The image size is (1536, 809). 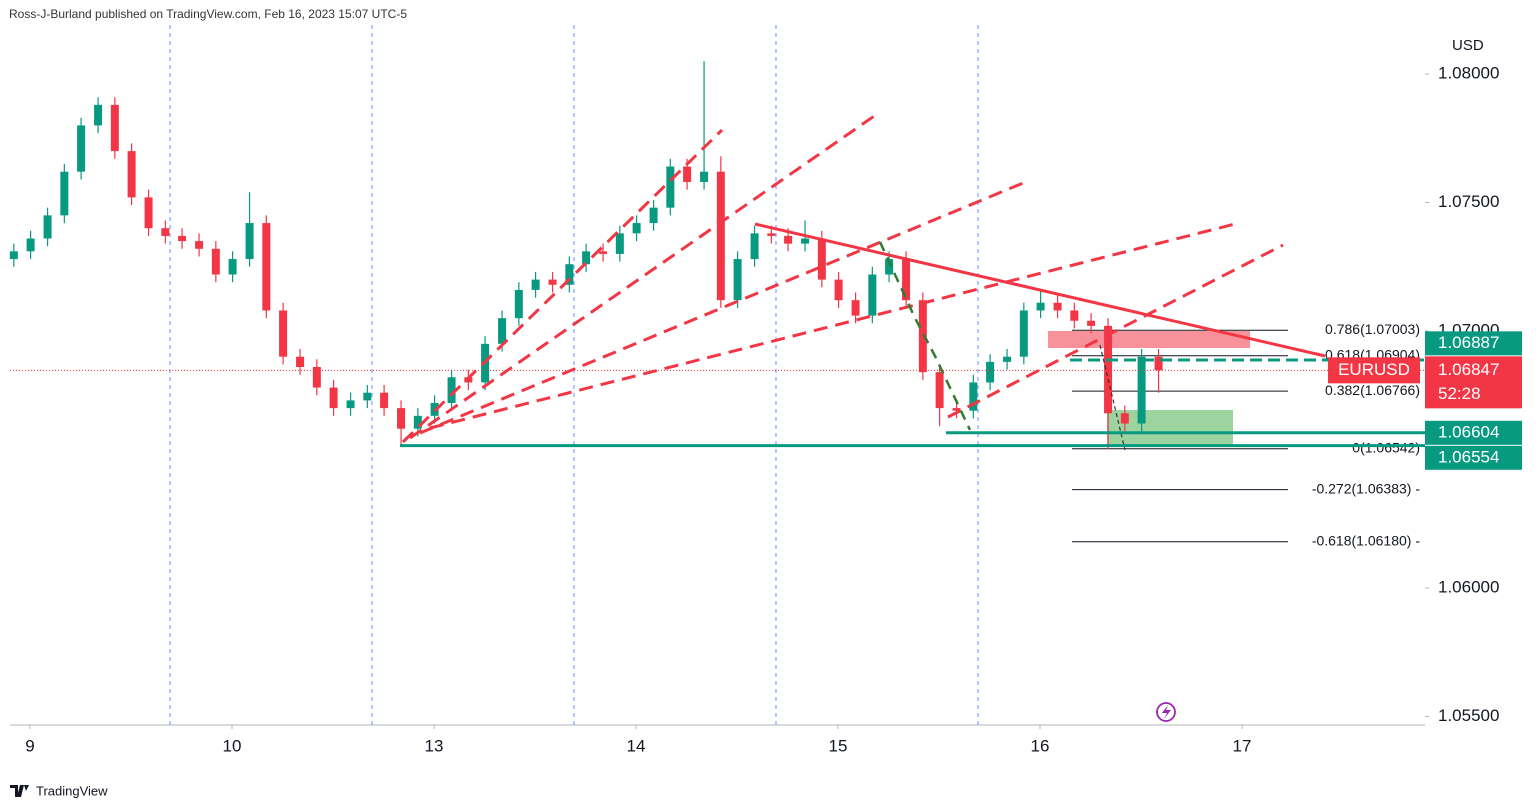 I want to click on price-tag-label: 1.06887, so click(x=1468, y=342).